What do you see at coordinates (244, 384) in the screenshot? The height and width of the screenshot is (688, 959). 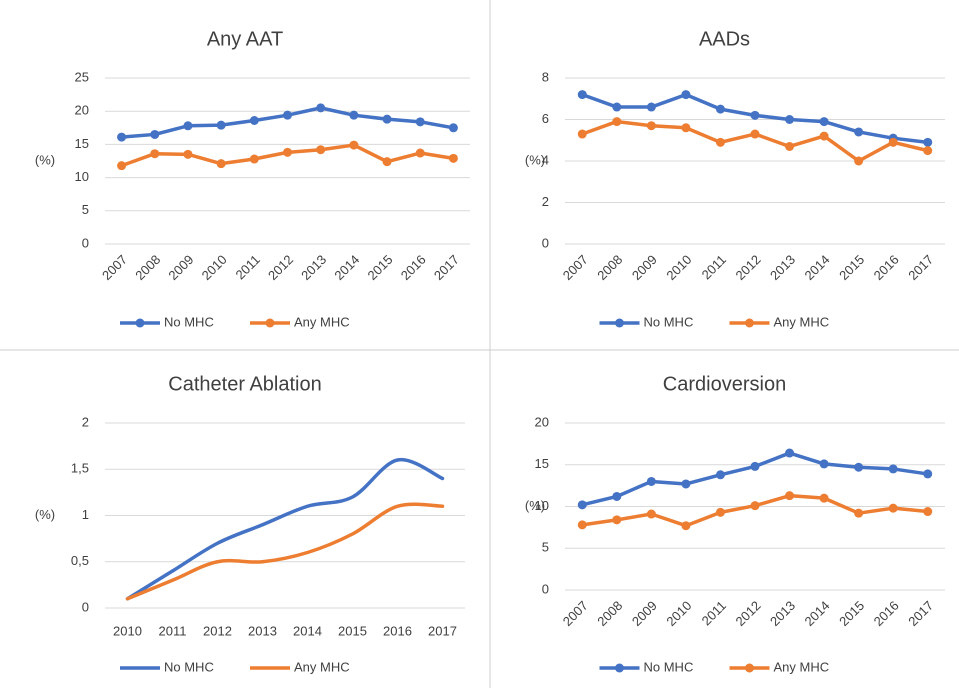 I see `chart-title: Catheter Ablation` at bounding box center [244, 384].